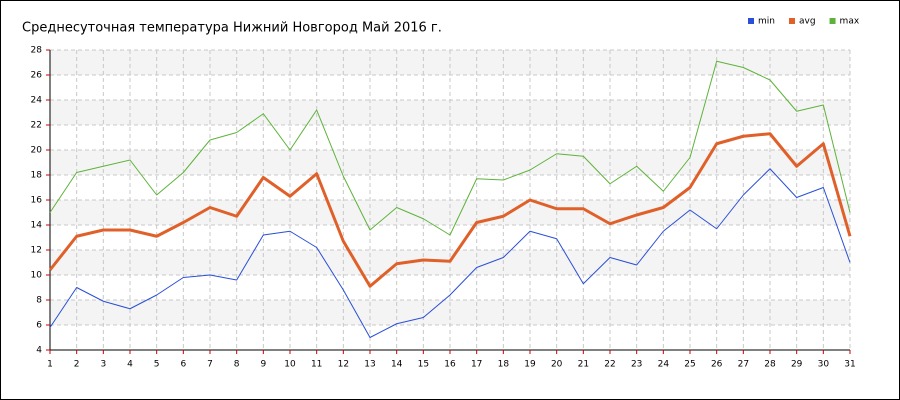 The image size is (900, 400). What do you see at coordinates (210, 365) in the screenshot?
I see `x-tick-label: 7` at bounding box center [210, 365].